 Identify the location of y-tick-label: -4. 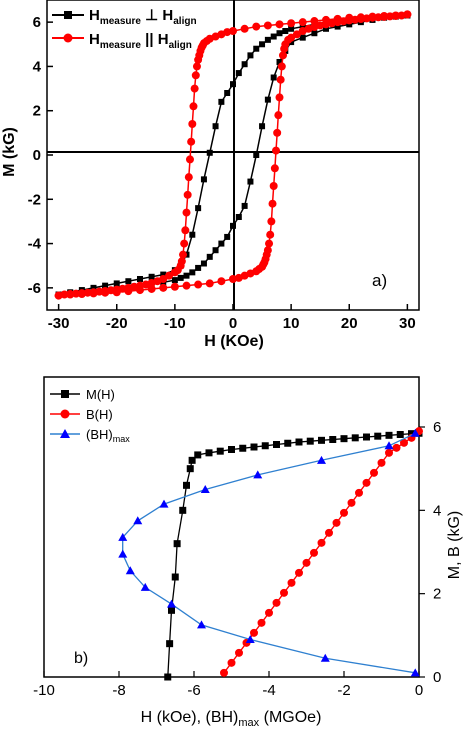
(35, 244).